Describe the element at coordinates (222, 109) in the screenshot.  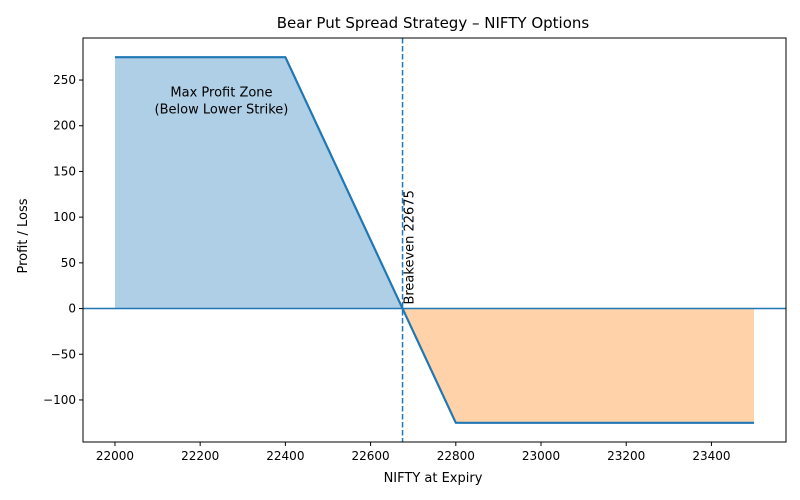
I see `max-profit-annotation: (Below Lower Strike)` at that location.